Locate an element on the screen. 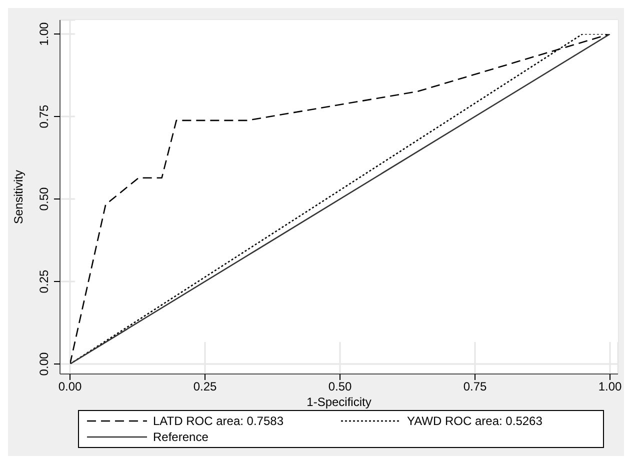 The height and width of the screenshot is (464, 632). y-tick-label: 0.75 is located at coordinates (44, 116).